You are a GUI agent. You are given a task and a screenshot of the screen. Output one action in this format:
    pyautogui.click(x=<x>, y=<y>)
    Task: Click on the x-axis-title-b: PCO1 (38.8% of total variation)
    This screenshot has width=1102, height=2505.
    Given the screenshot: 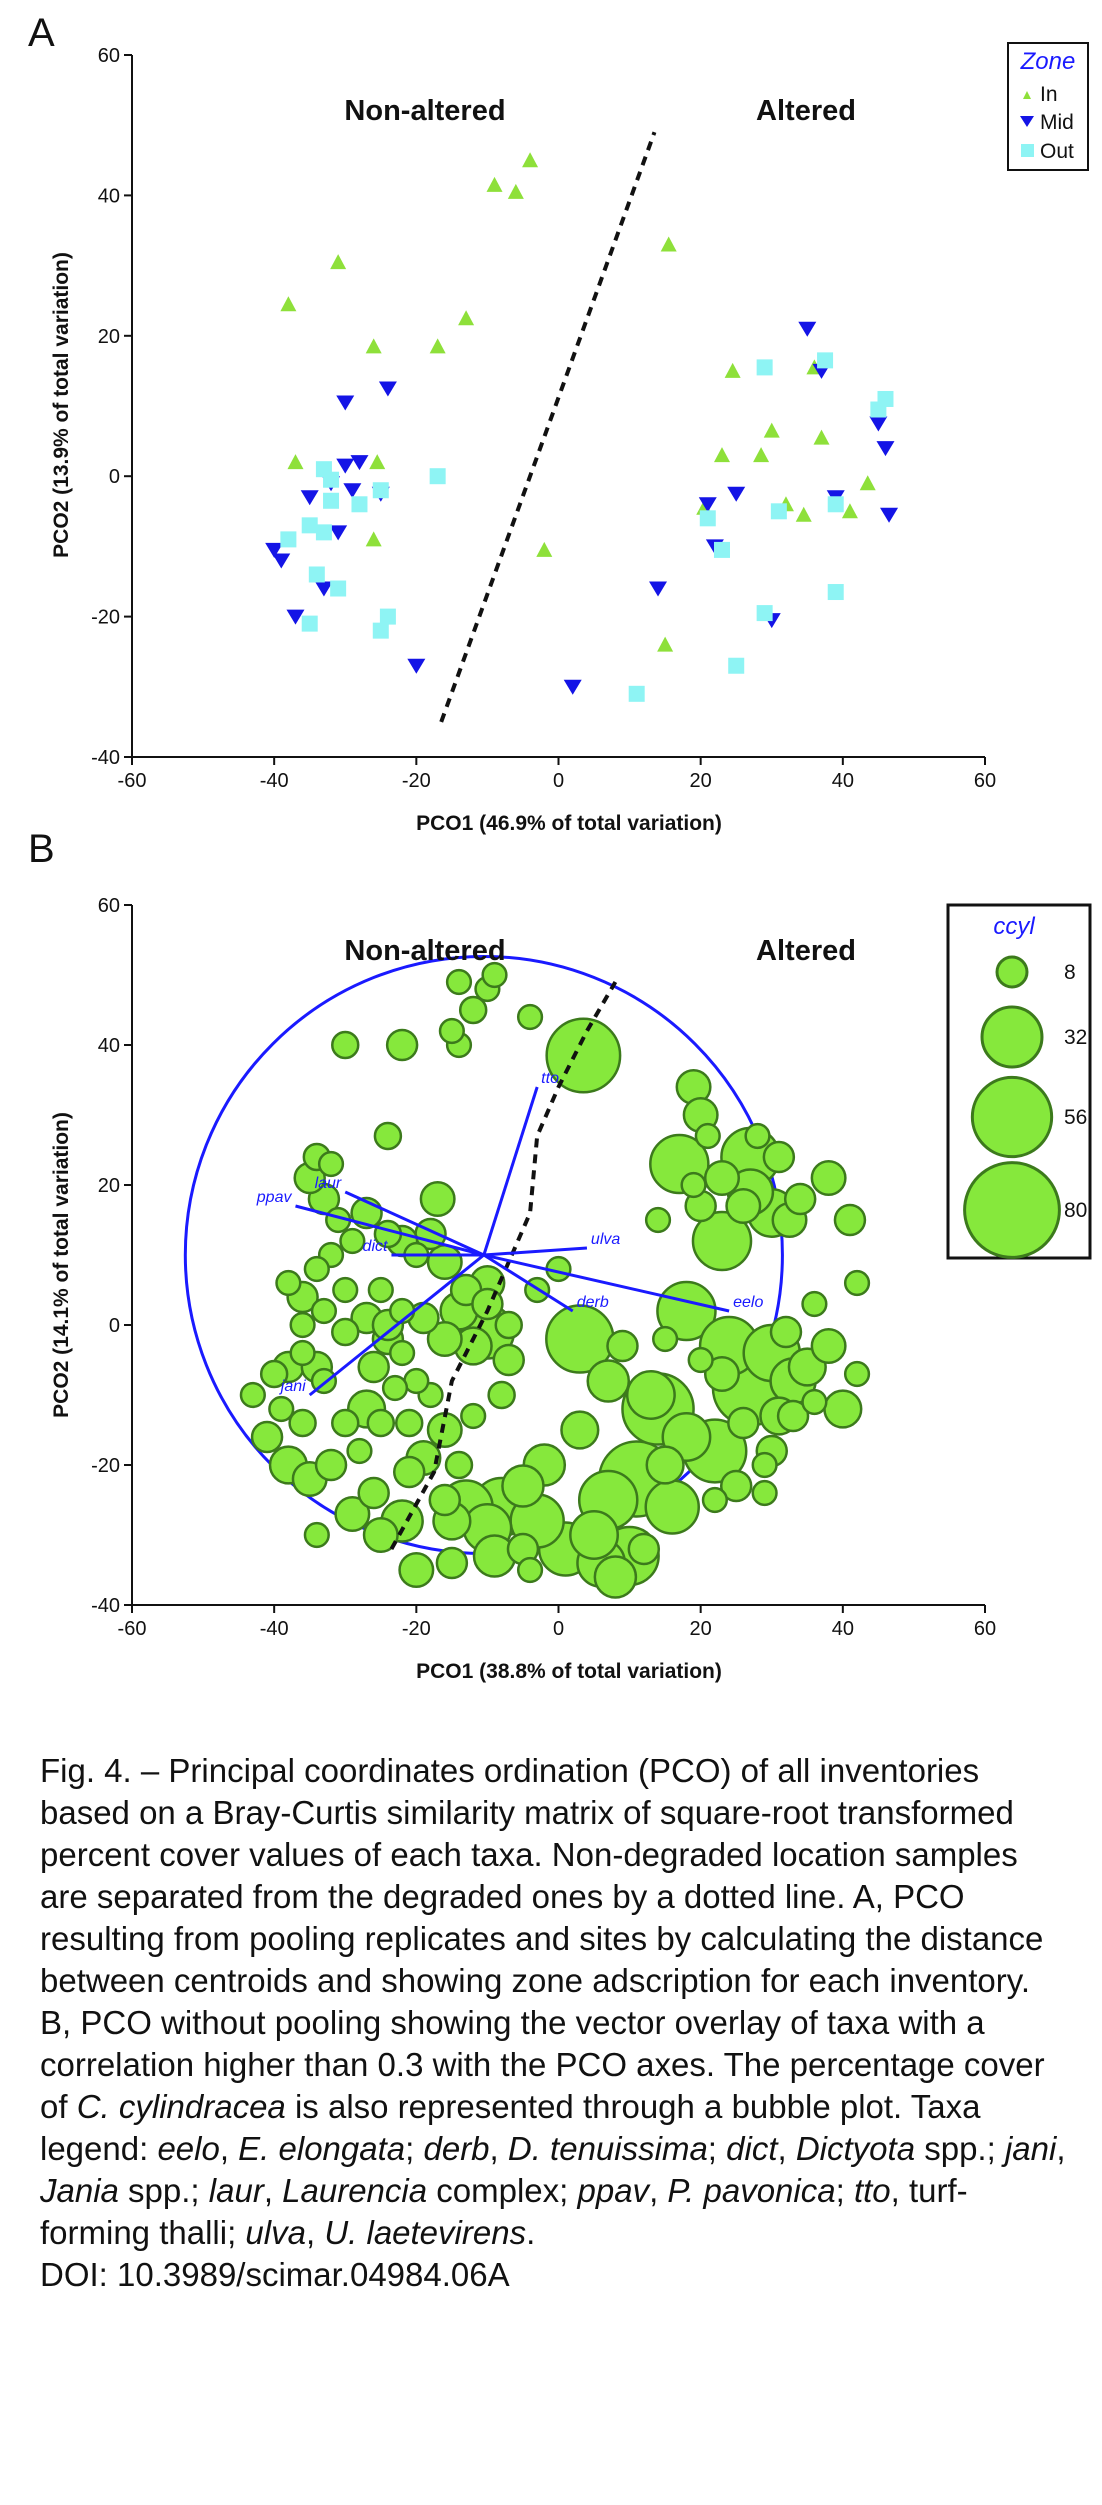 What is the action you would take?
    pyautogui.click(x=569, y=1671)
    